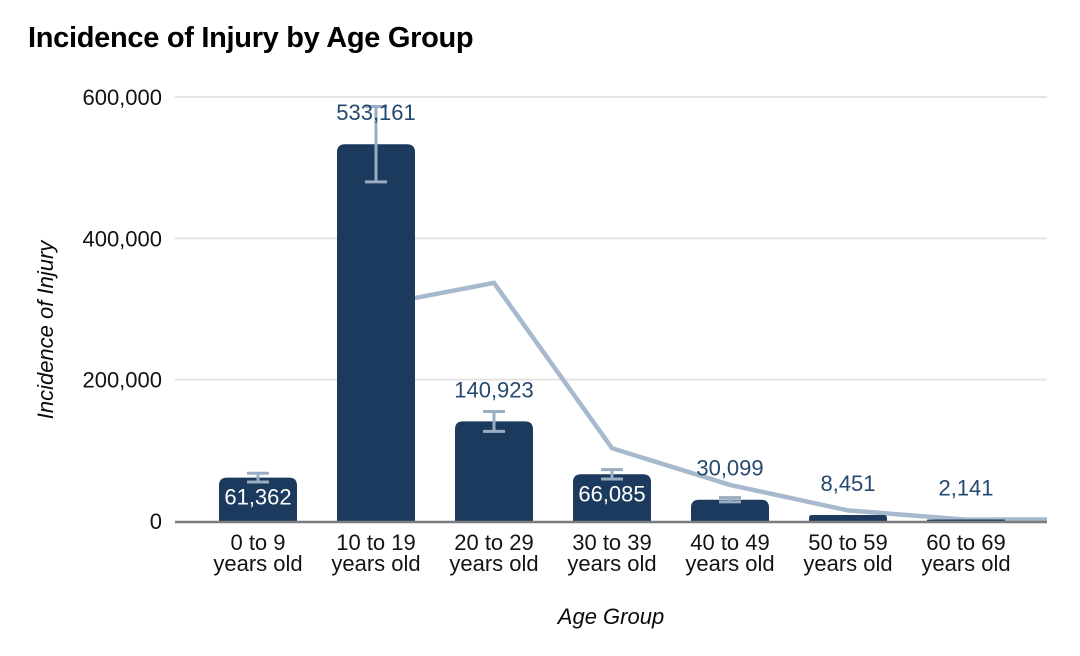 The height and width of the screenshot is (656, 1080). What do you see at coordinates (611, 493) in the screenshot?
I see `bar-data-label: 66,085` at bounding box center [611, 493].